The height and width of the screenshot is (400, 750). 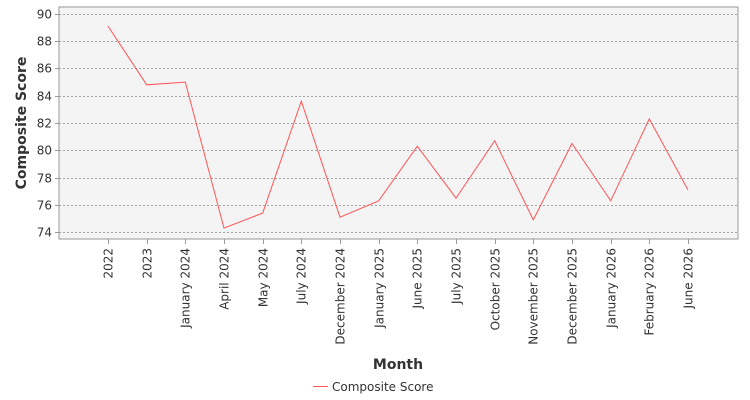 What do you see at coordinates (44, 97) in the screenshot?
I see `y-tick-label-84: 84` at bounding box center [44, 97].